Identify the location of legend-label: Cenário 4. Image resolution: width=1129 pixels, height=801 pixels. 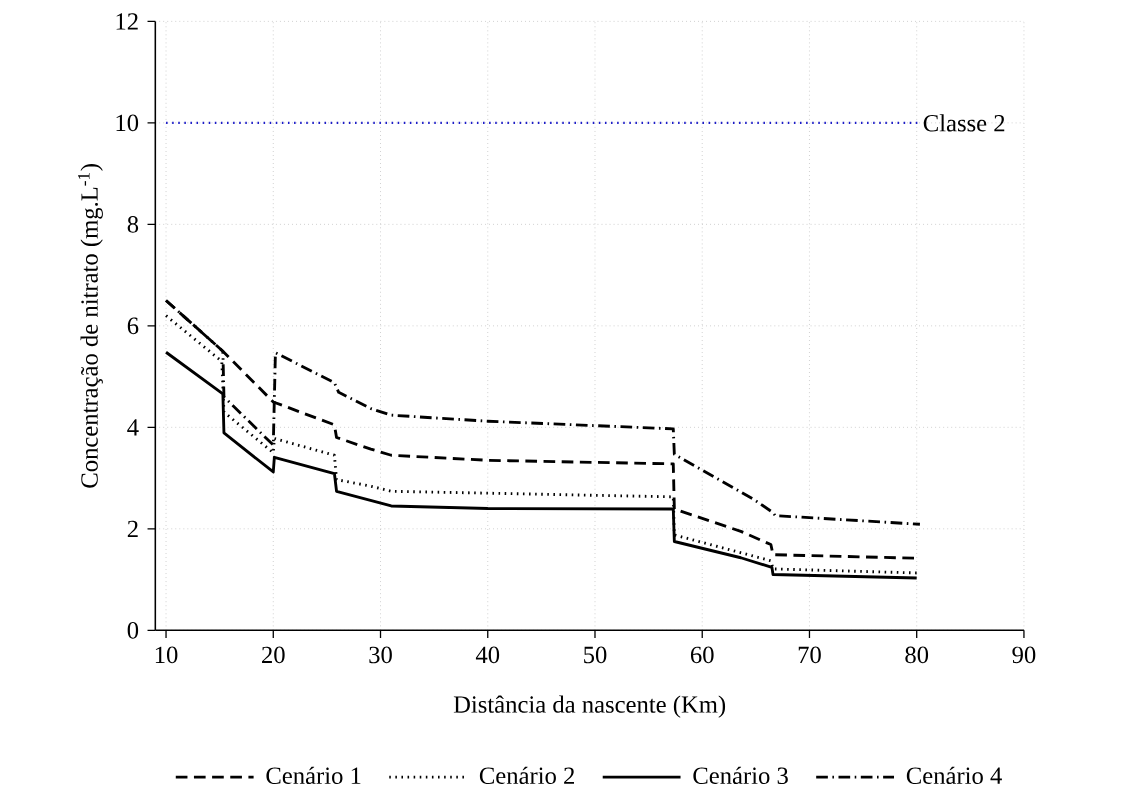
(954, 775).